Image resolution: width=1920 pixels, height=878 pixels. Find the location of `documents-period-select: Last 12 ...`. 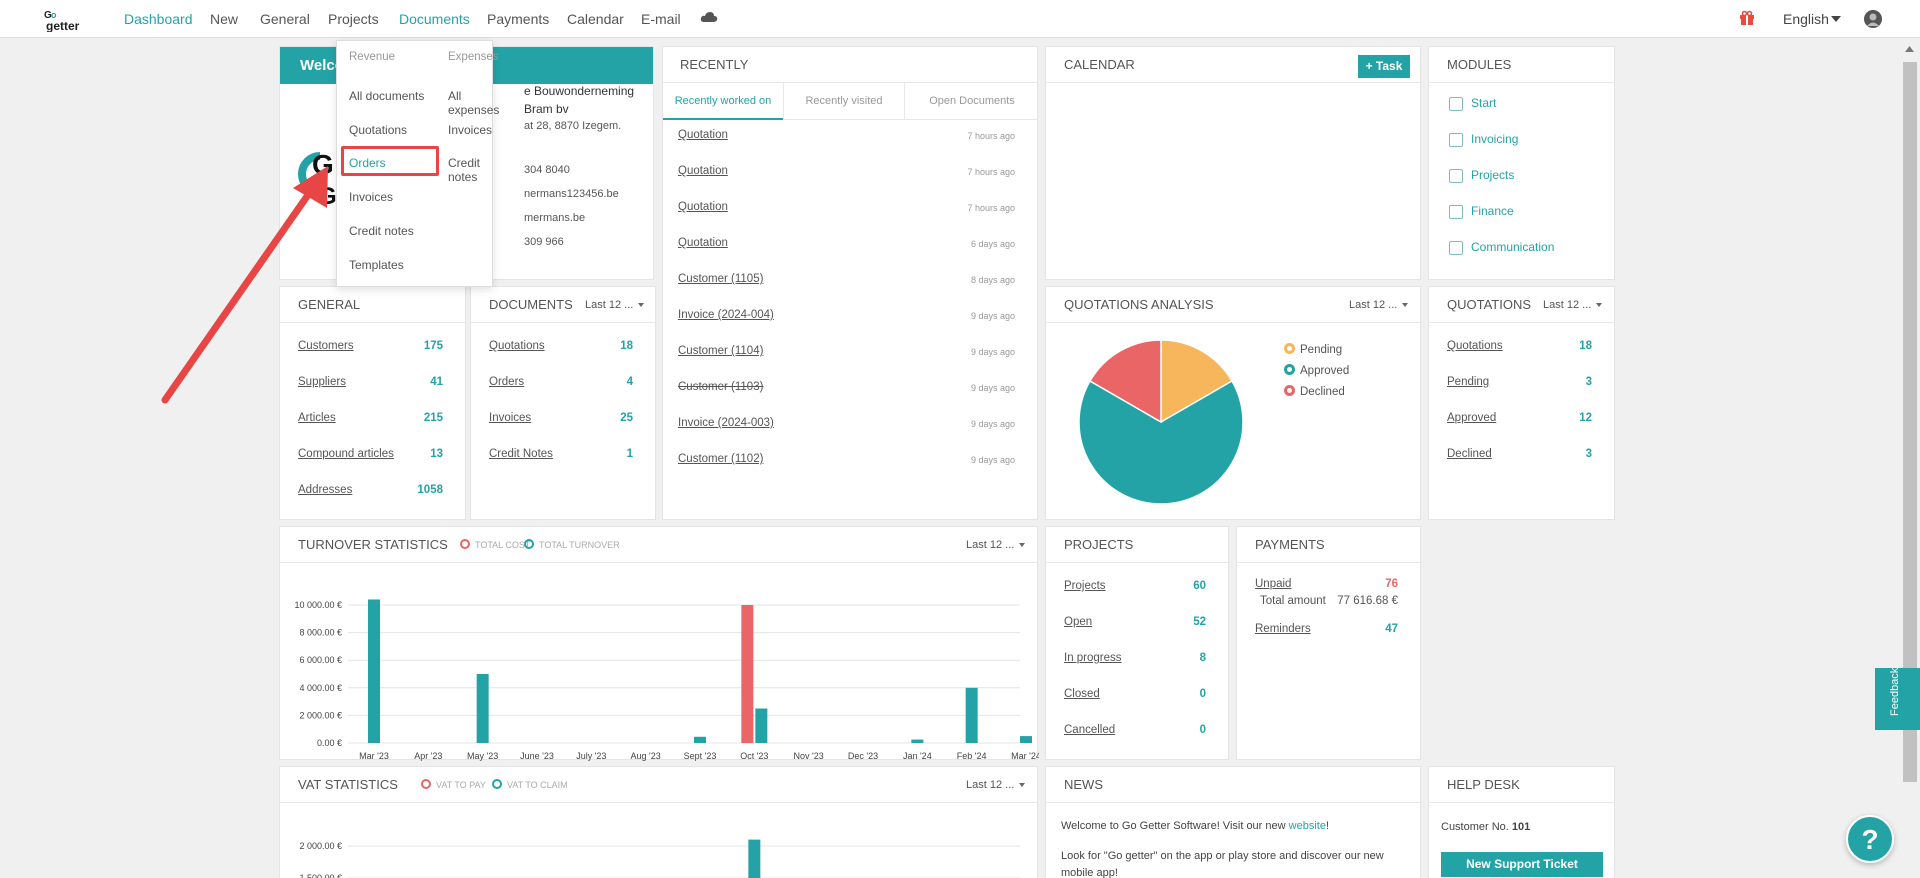

documents-period-select: Last 12 ... is located at coordinates (614, 305).